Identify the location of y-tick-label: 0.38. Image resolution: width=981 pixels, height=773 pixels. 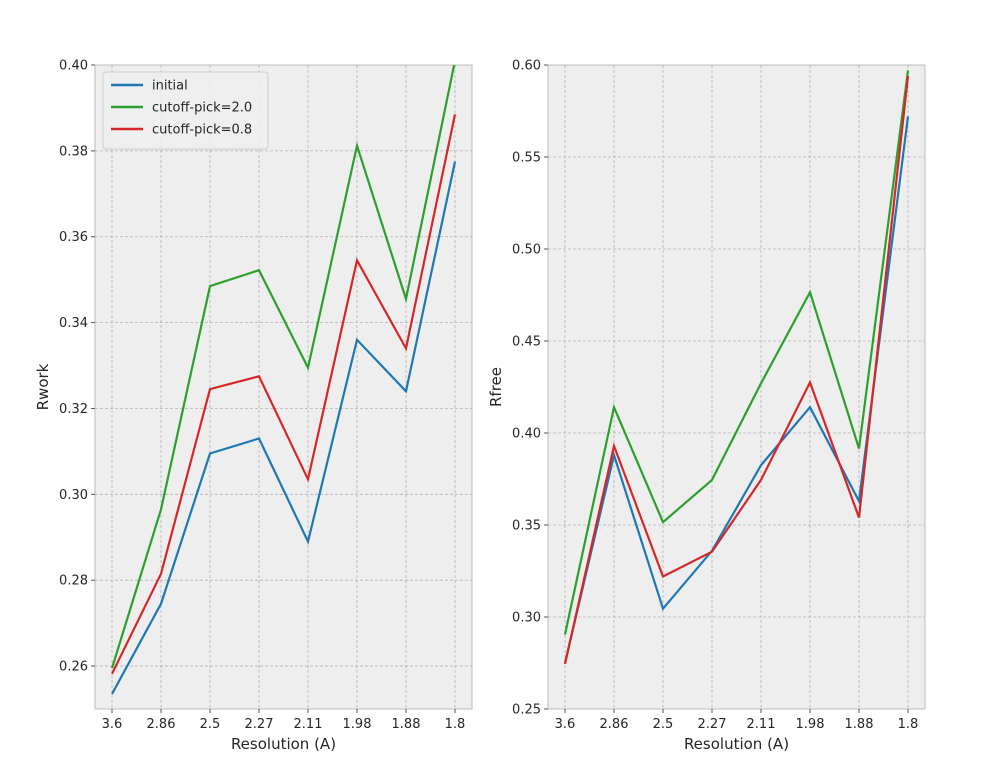
(73, 151).